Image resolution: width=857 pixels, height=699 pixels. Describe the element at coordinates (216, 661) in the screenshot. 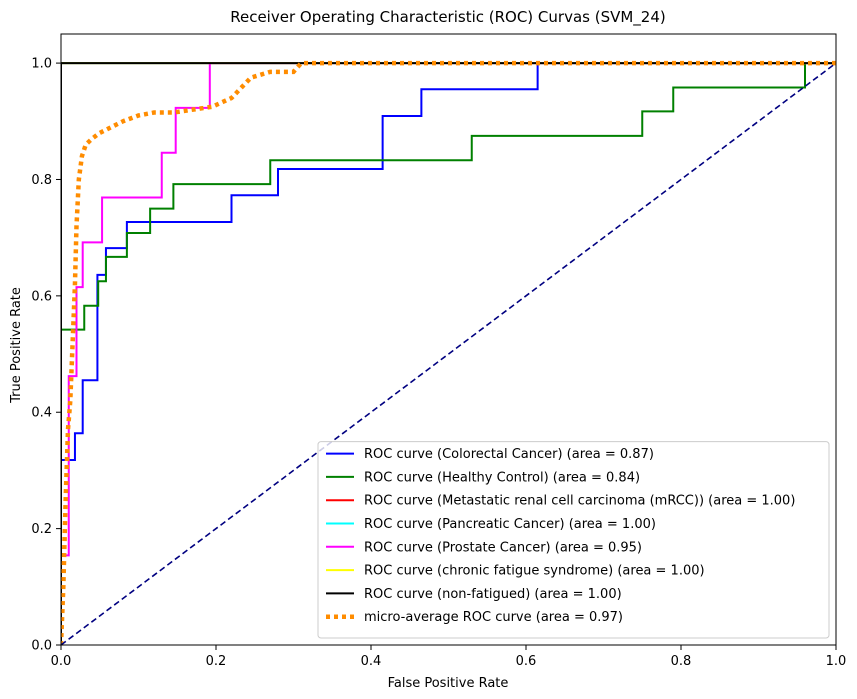

I see `x-tick-label: 0.2` at that location.